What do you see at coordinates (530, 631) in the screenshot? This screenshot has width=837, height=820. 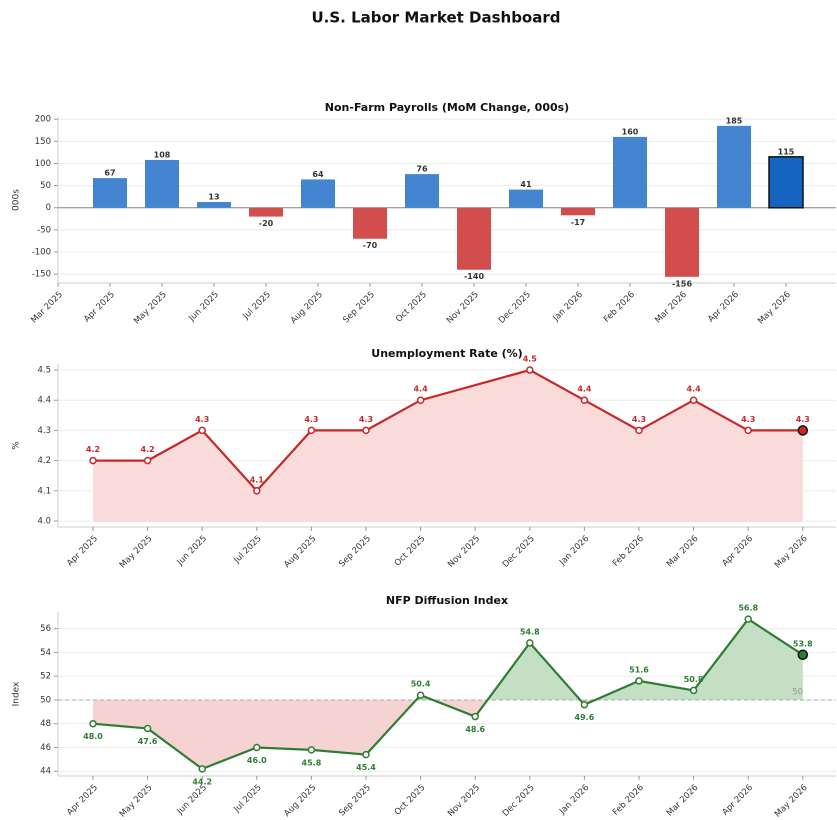 I see `data-label: 54.8` at bounding box center [530, 631].